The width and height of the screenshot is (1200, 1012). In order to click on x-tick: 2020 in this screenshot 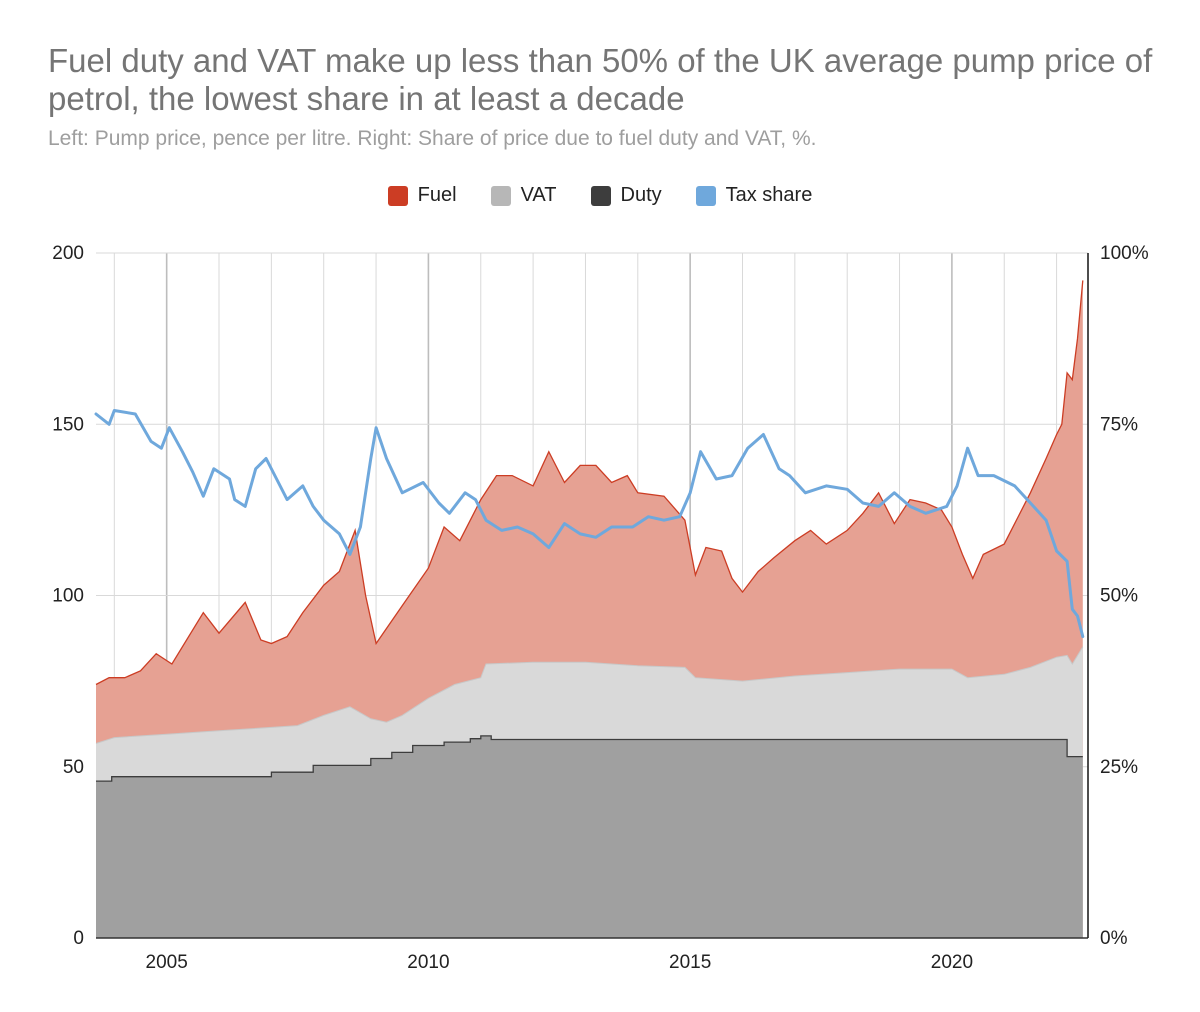, I will do `click(952, 962)`.